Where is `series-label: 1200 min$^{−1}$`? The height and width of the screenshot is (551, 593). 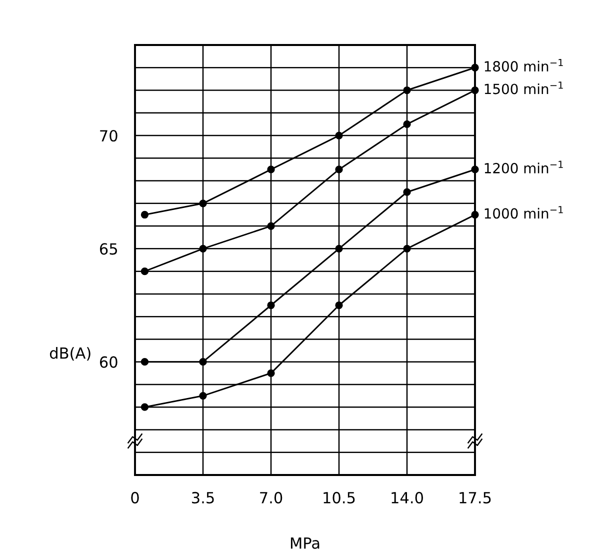
series-label: 1200 min$^{−1}$ is located at coordinates (523, 167).